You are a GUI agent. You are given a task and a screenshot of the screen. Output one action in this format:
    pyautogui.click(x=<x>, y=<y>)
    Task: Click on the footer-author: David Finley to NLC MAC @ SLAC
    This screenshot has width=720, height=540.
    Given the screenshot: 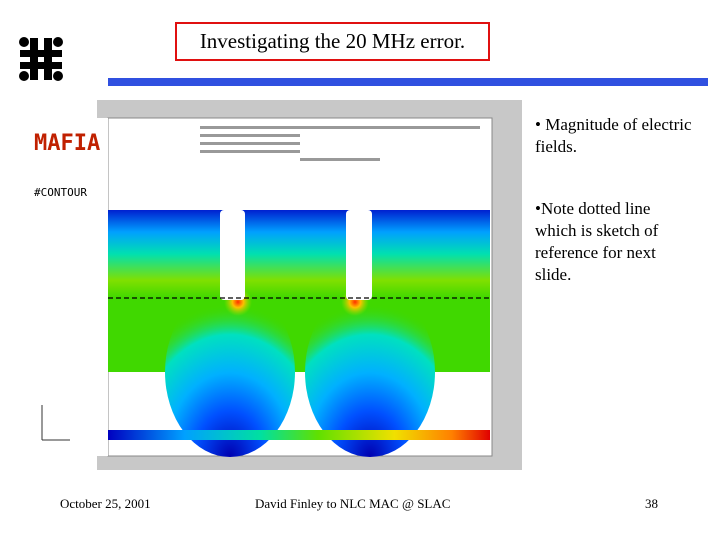 What is the action you would take?
    pyautogui.click(x=353, y=503)
    